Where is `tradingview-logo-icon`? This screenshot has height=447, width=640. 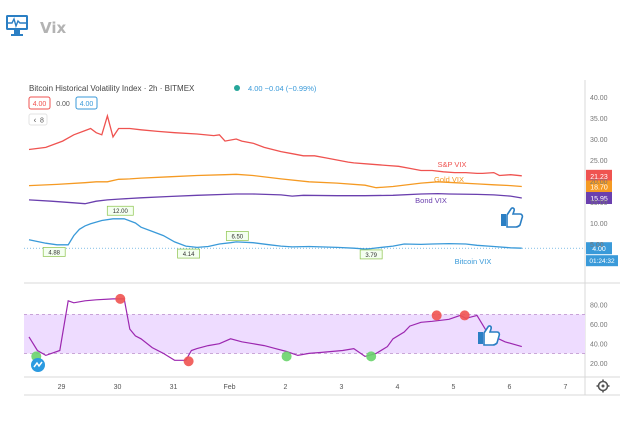 tradingview-logo-icon is located at coordinates (38, 365).